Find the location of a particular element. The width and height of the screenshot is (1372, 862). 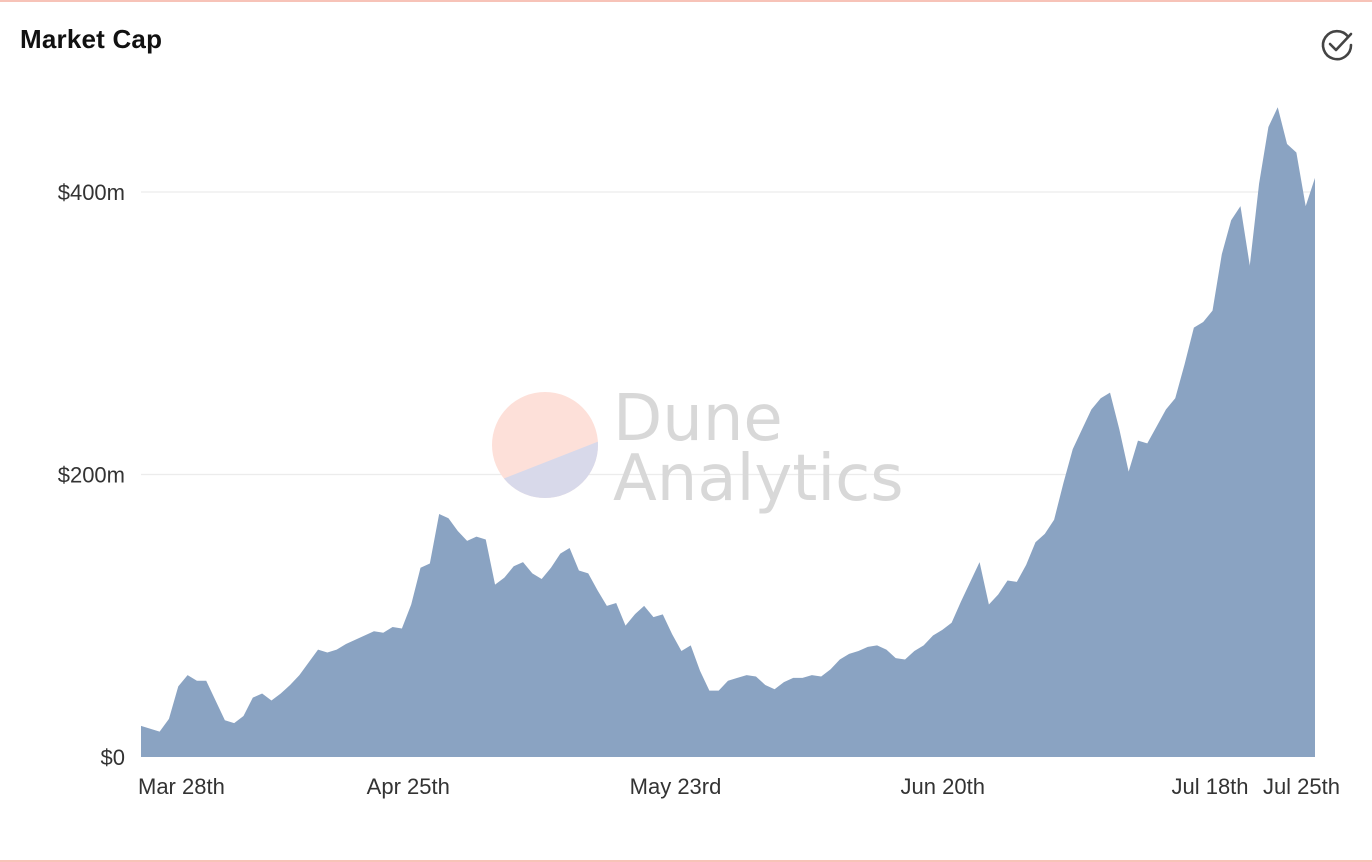

y-tick-label: $0 is located at coordinates (113, 757).